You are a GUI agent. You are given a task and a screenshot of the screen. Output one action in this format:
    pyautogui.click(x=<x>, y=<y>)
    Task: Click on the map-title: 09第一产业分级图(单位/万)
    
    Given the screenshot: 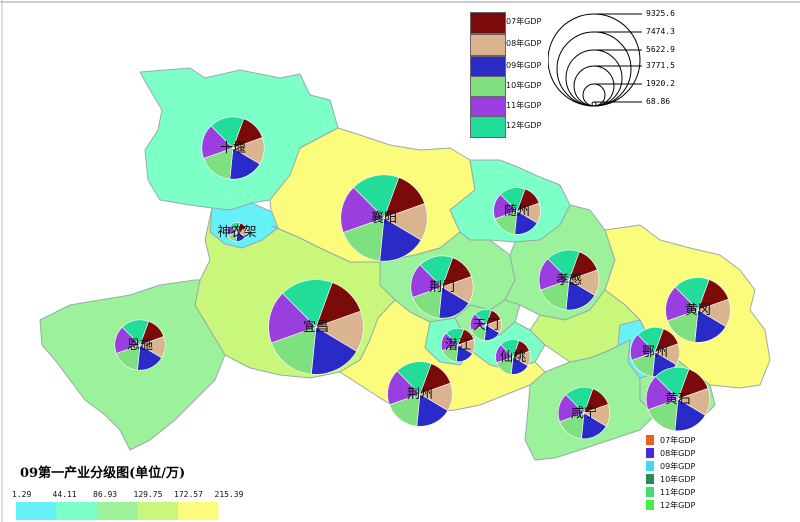 What is the action you would take?
    pyautogui.click(x=103, y=473)
    